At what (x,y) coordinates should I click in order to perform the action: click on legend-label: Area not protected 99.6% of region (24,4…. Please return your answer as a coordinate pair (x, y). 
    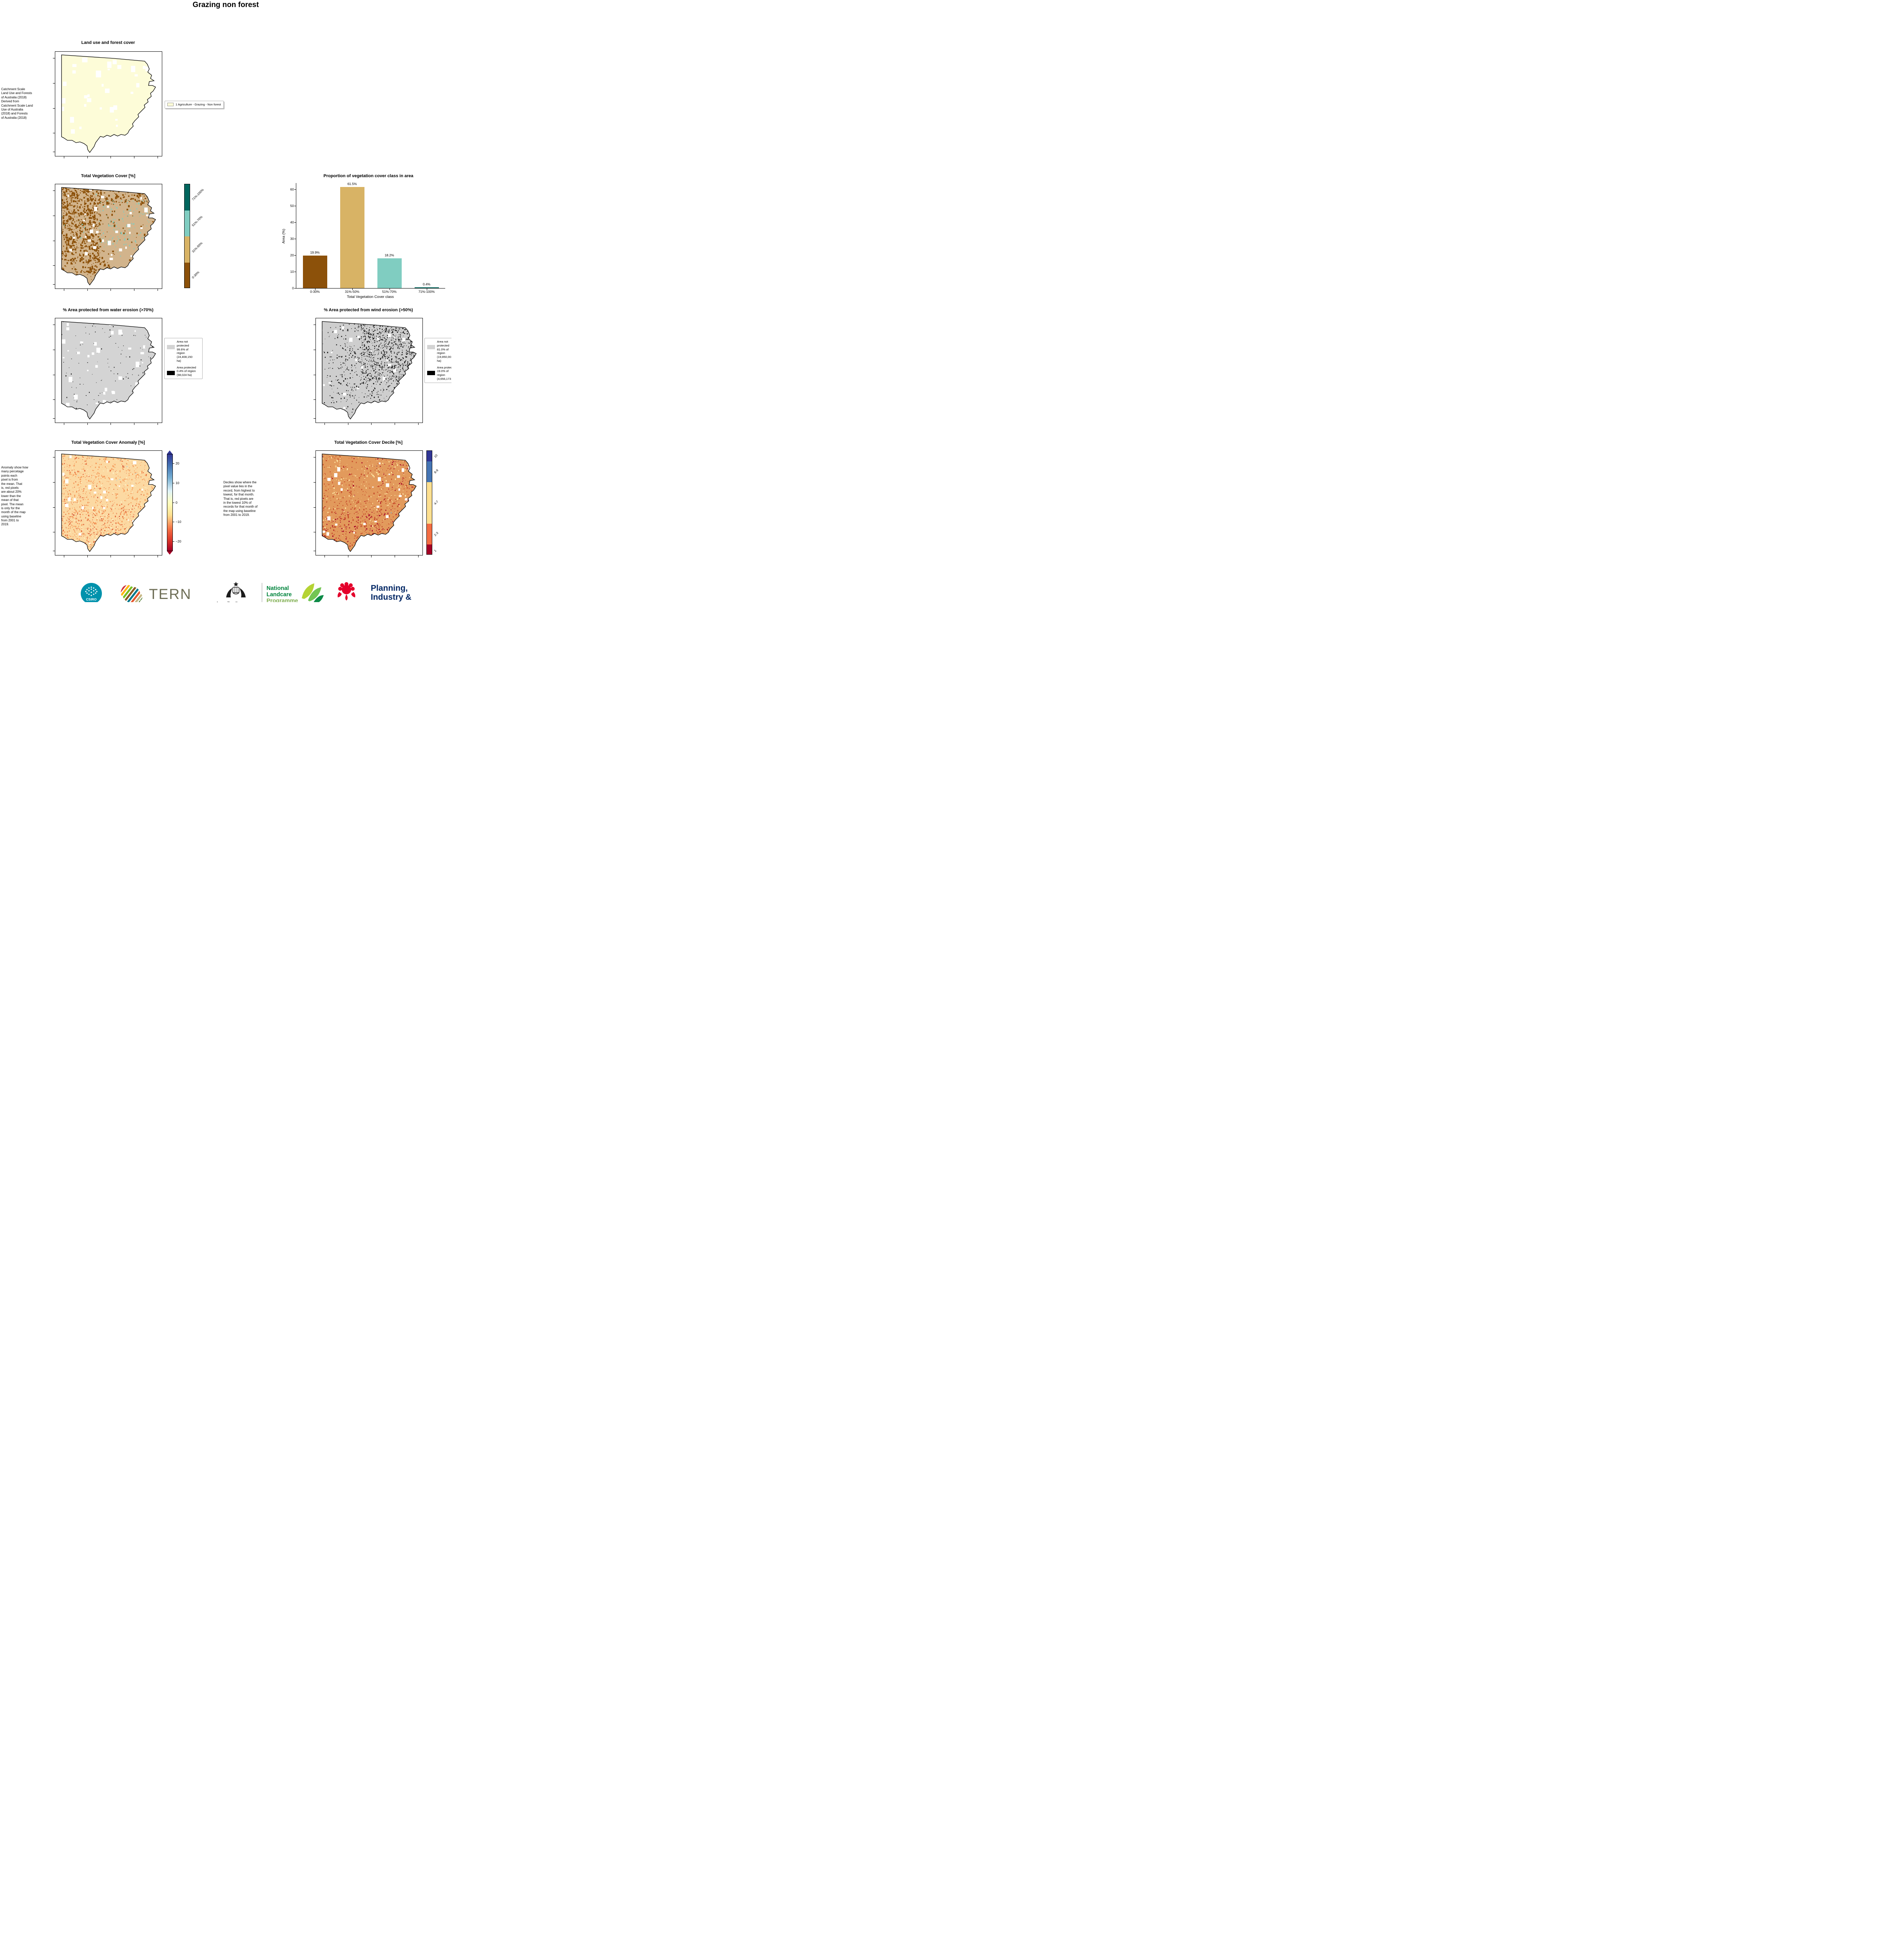
    Looking at the image, I should click on (185, 351).